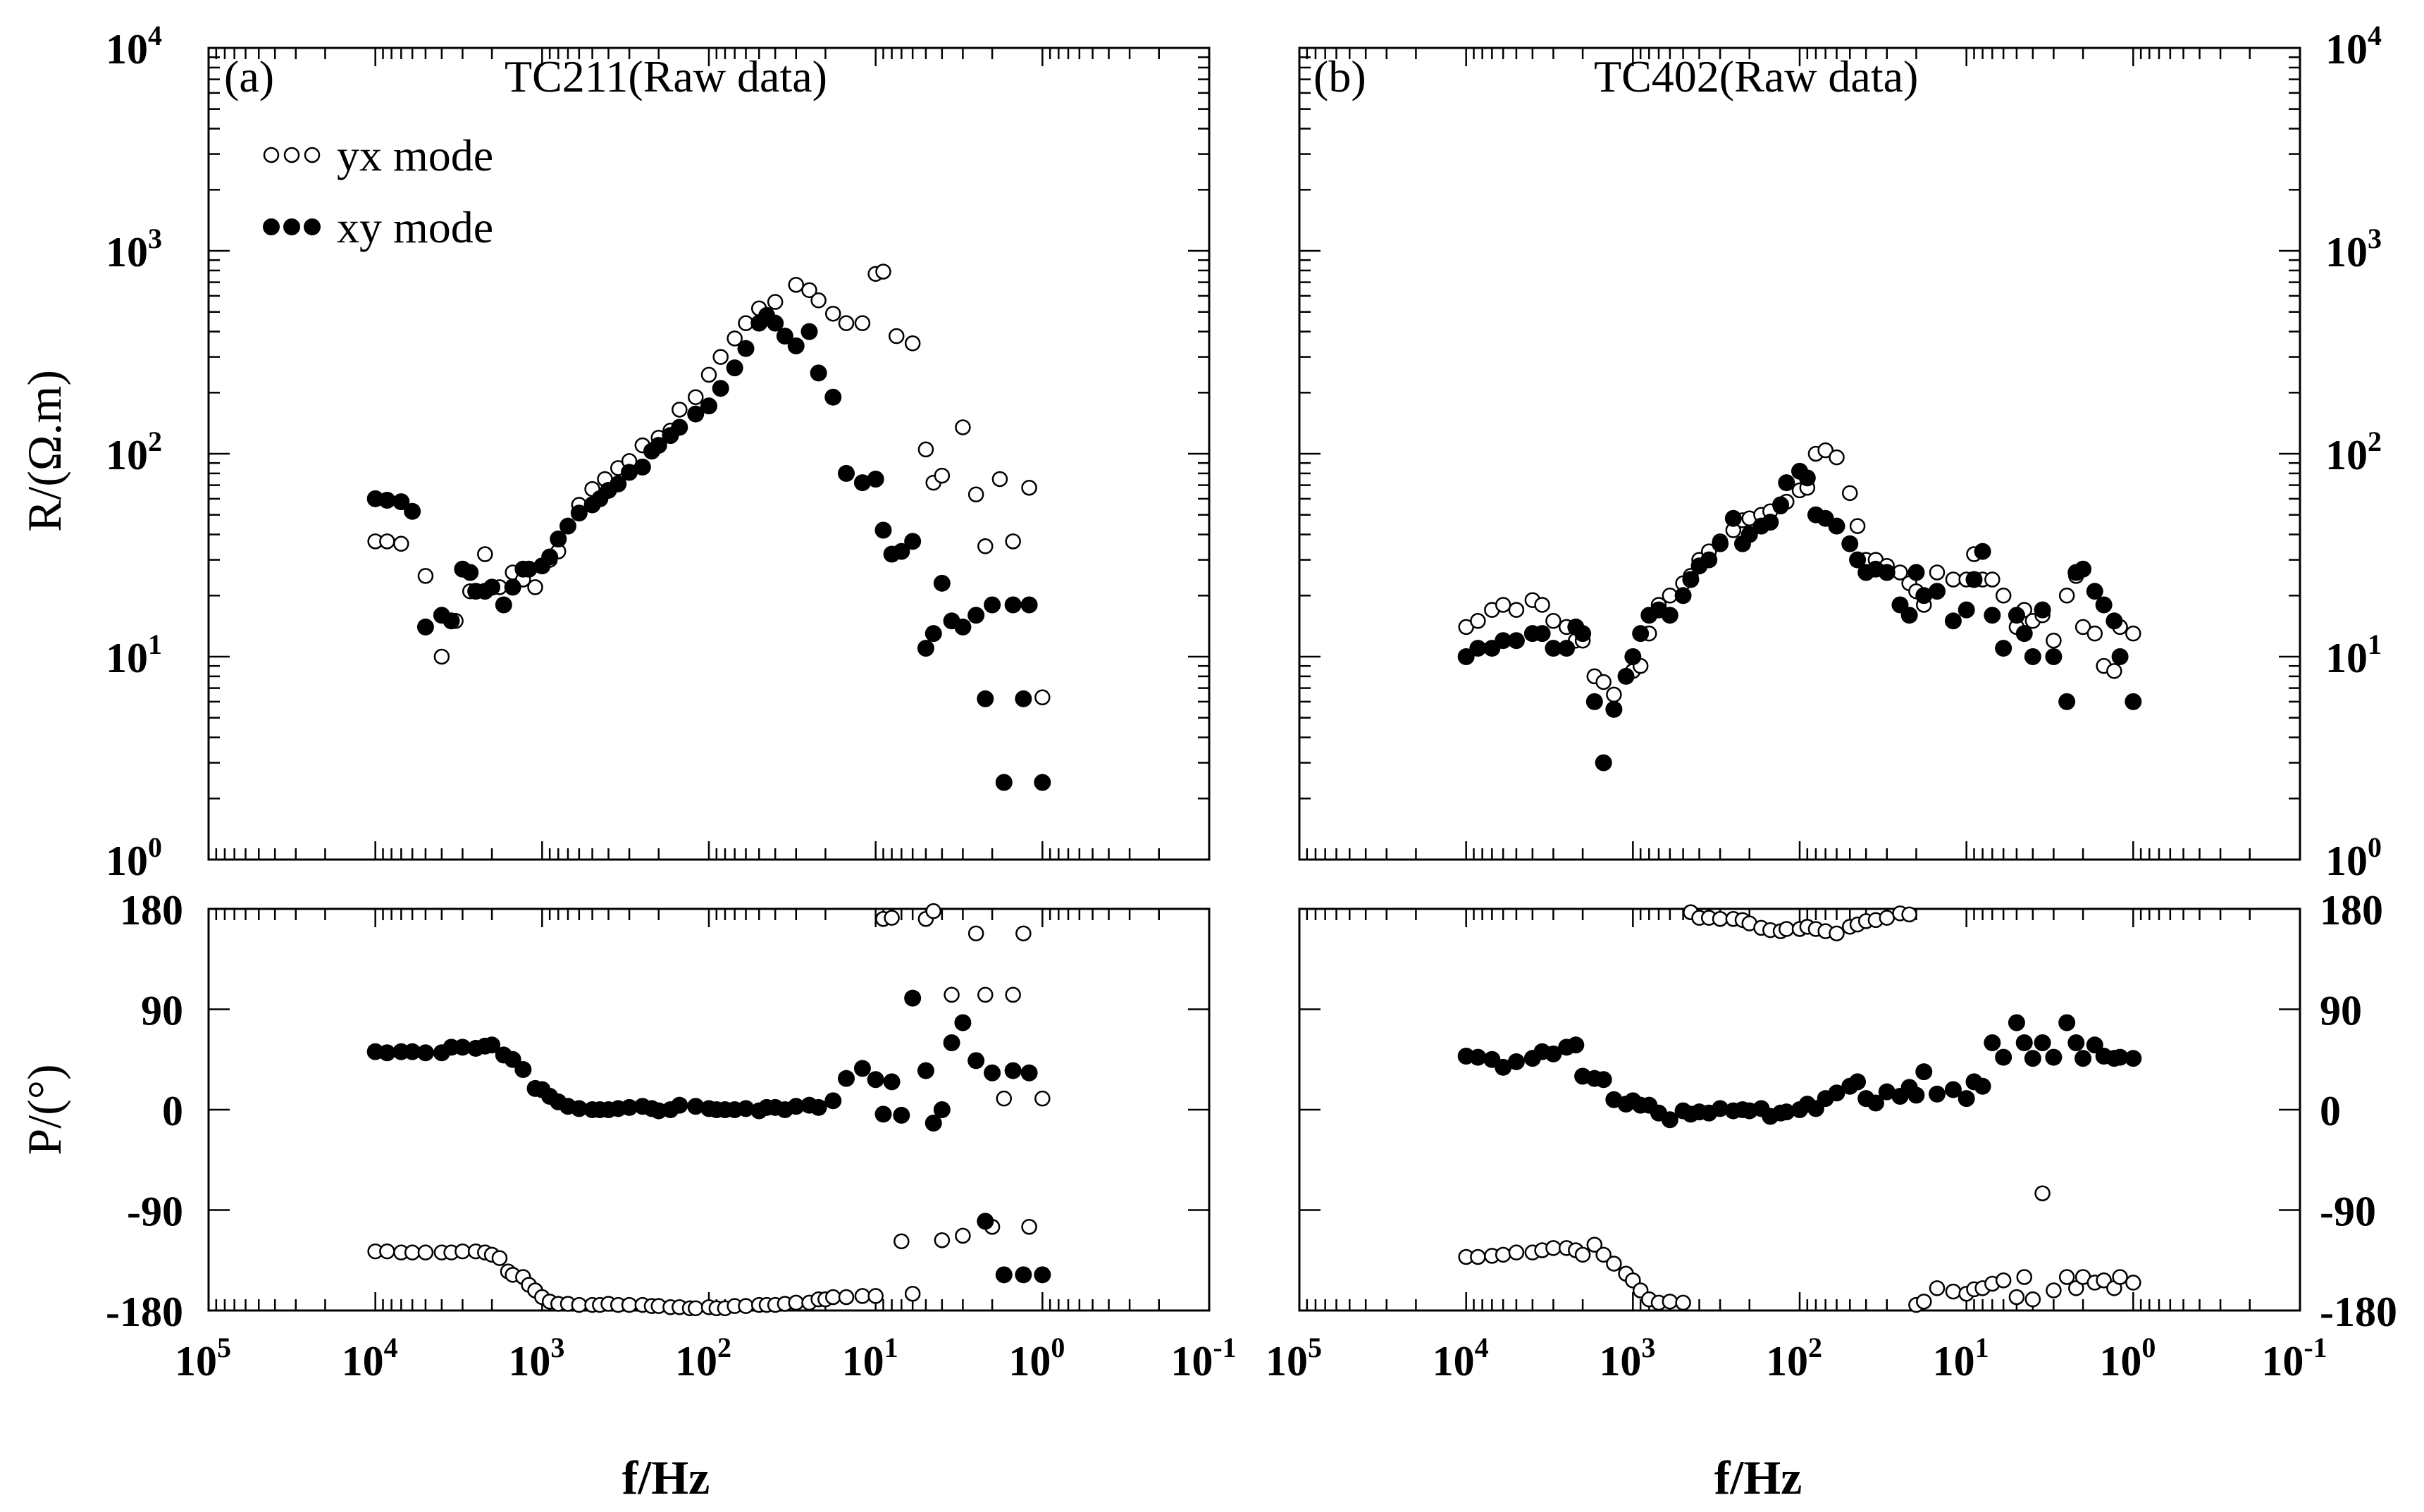 This screenshot has width=2424, height=1512. Describe the element at coordinates (134, 249) in the screenshot. I see `y-tick-label-a: 10³` at that location.